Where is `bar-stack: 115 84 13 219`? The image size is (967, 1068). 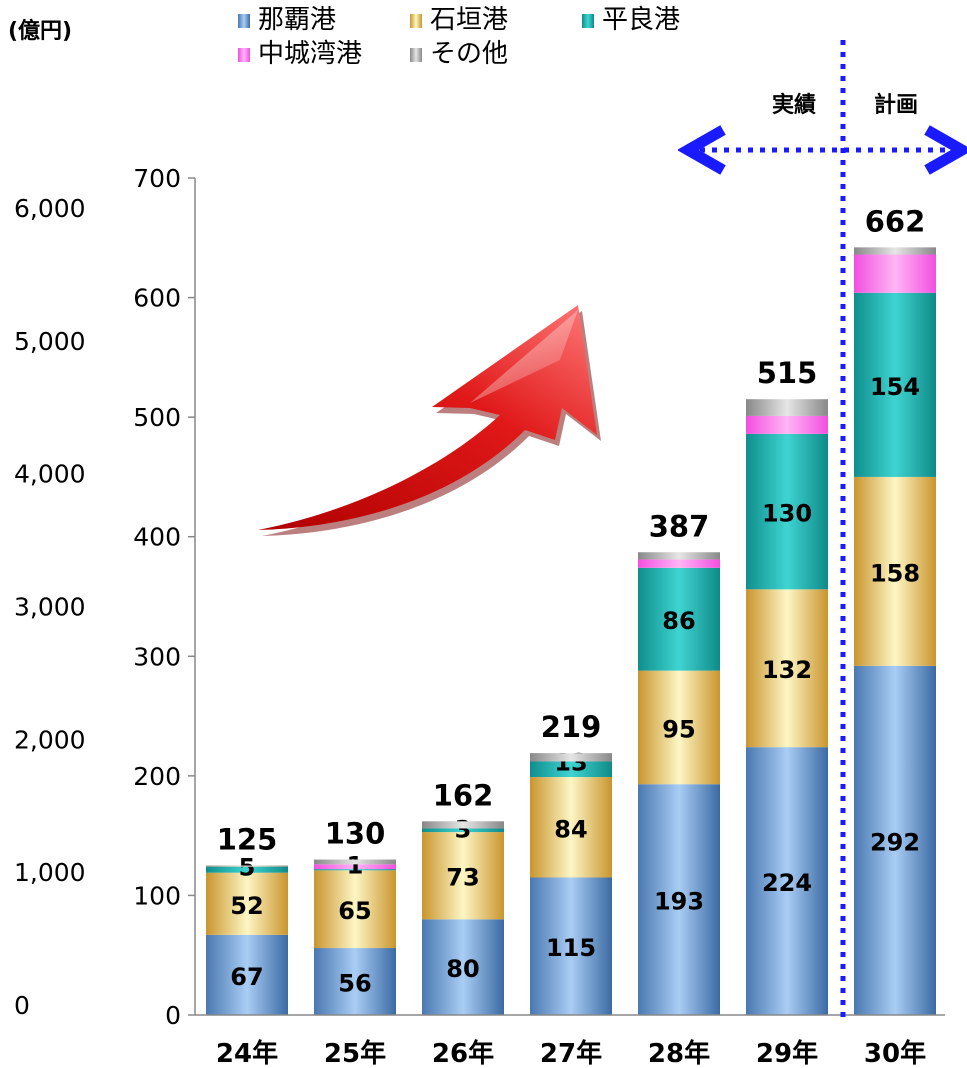 bar-stack: 115 84 13 219 is located at coordinates (571, 862).